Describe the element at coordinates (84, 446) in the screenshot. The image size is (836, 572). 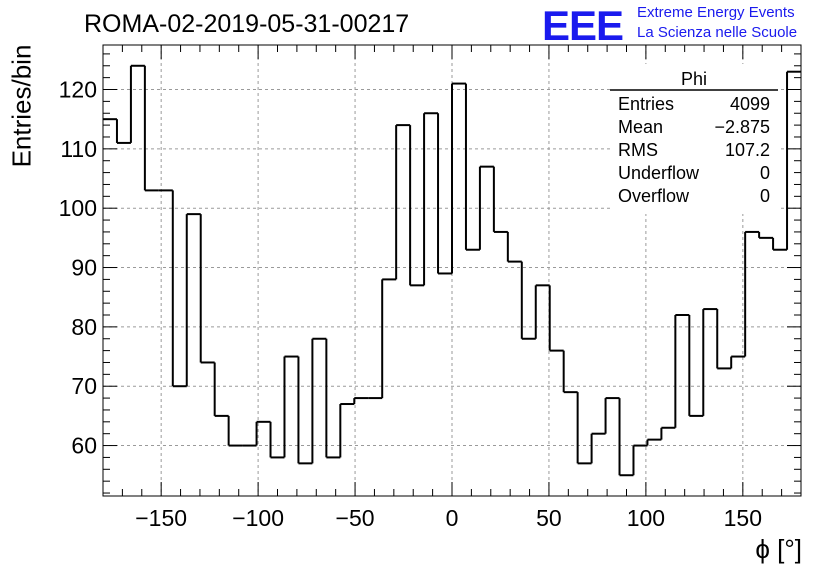
I see `y-tick-label: 60` at that location.